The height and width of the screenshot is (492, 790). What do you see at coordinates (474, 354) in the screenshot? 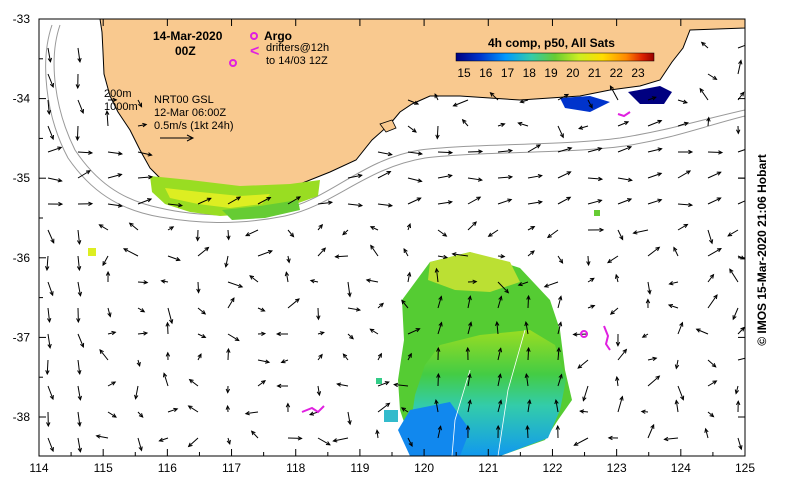
I see `sst-south-patch` at bounding box center [474, 354].